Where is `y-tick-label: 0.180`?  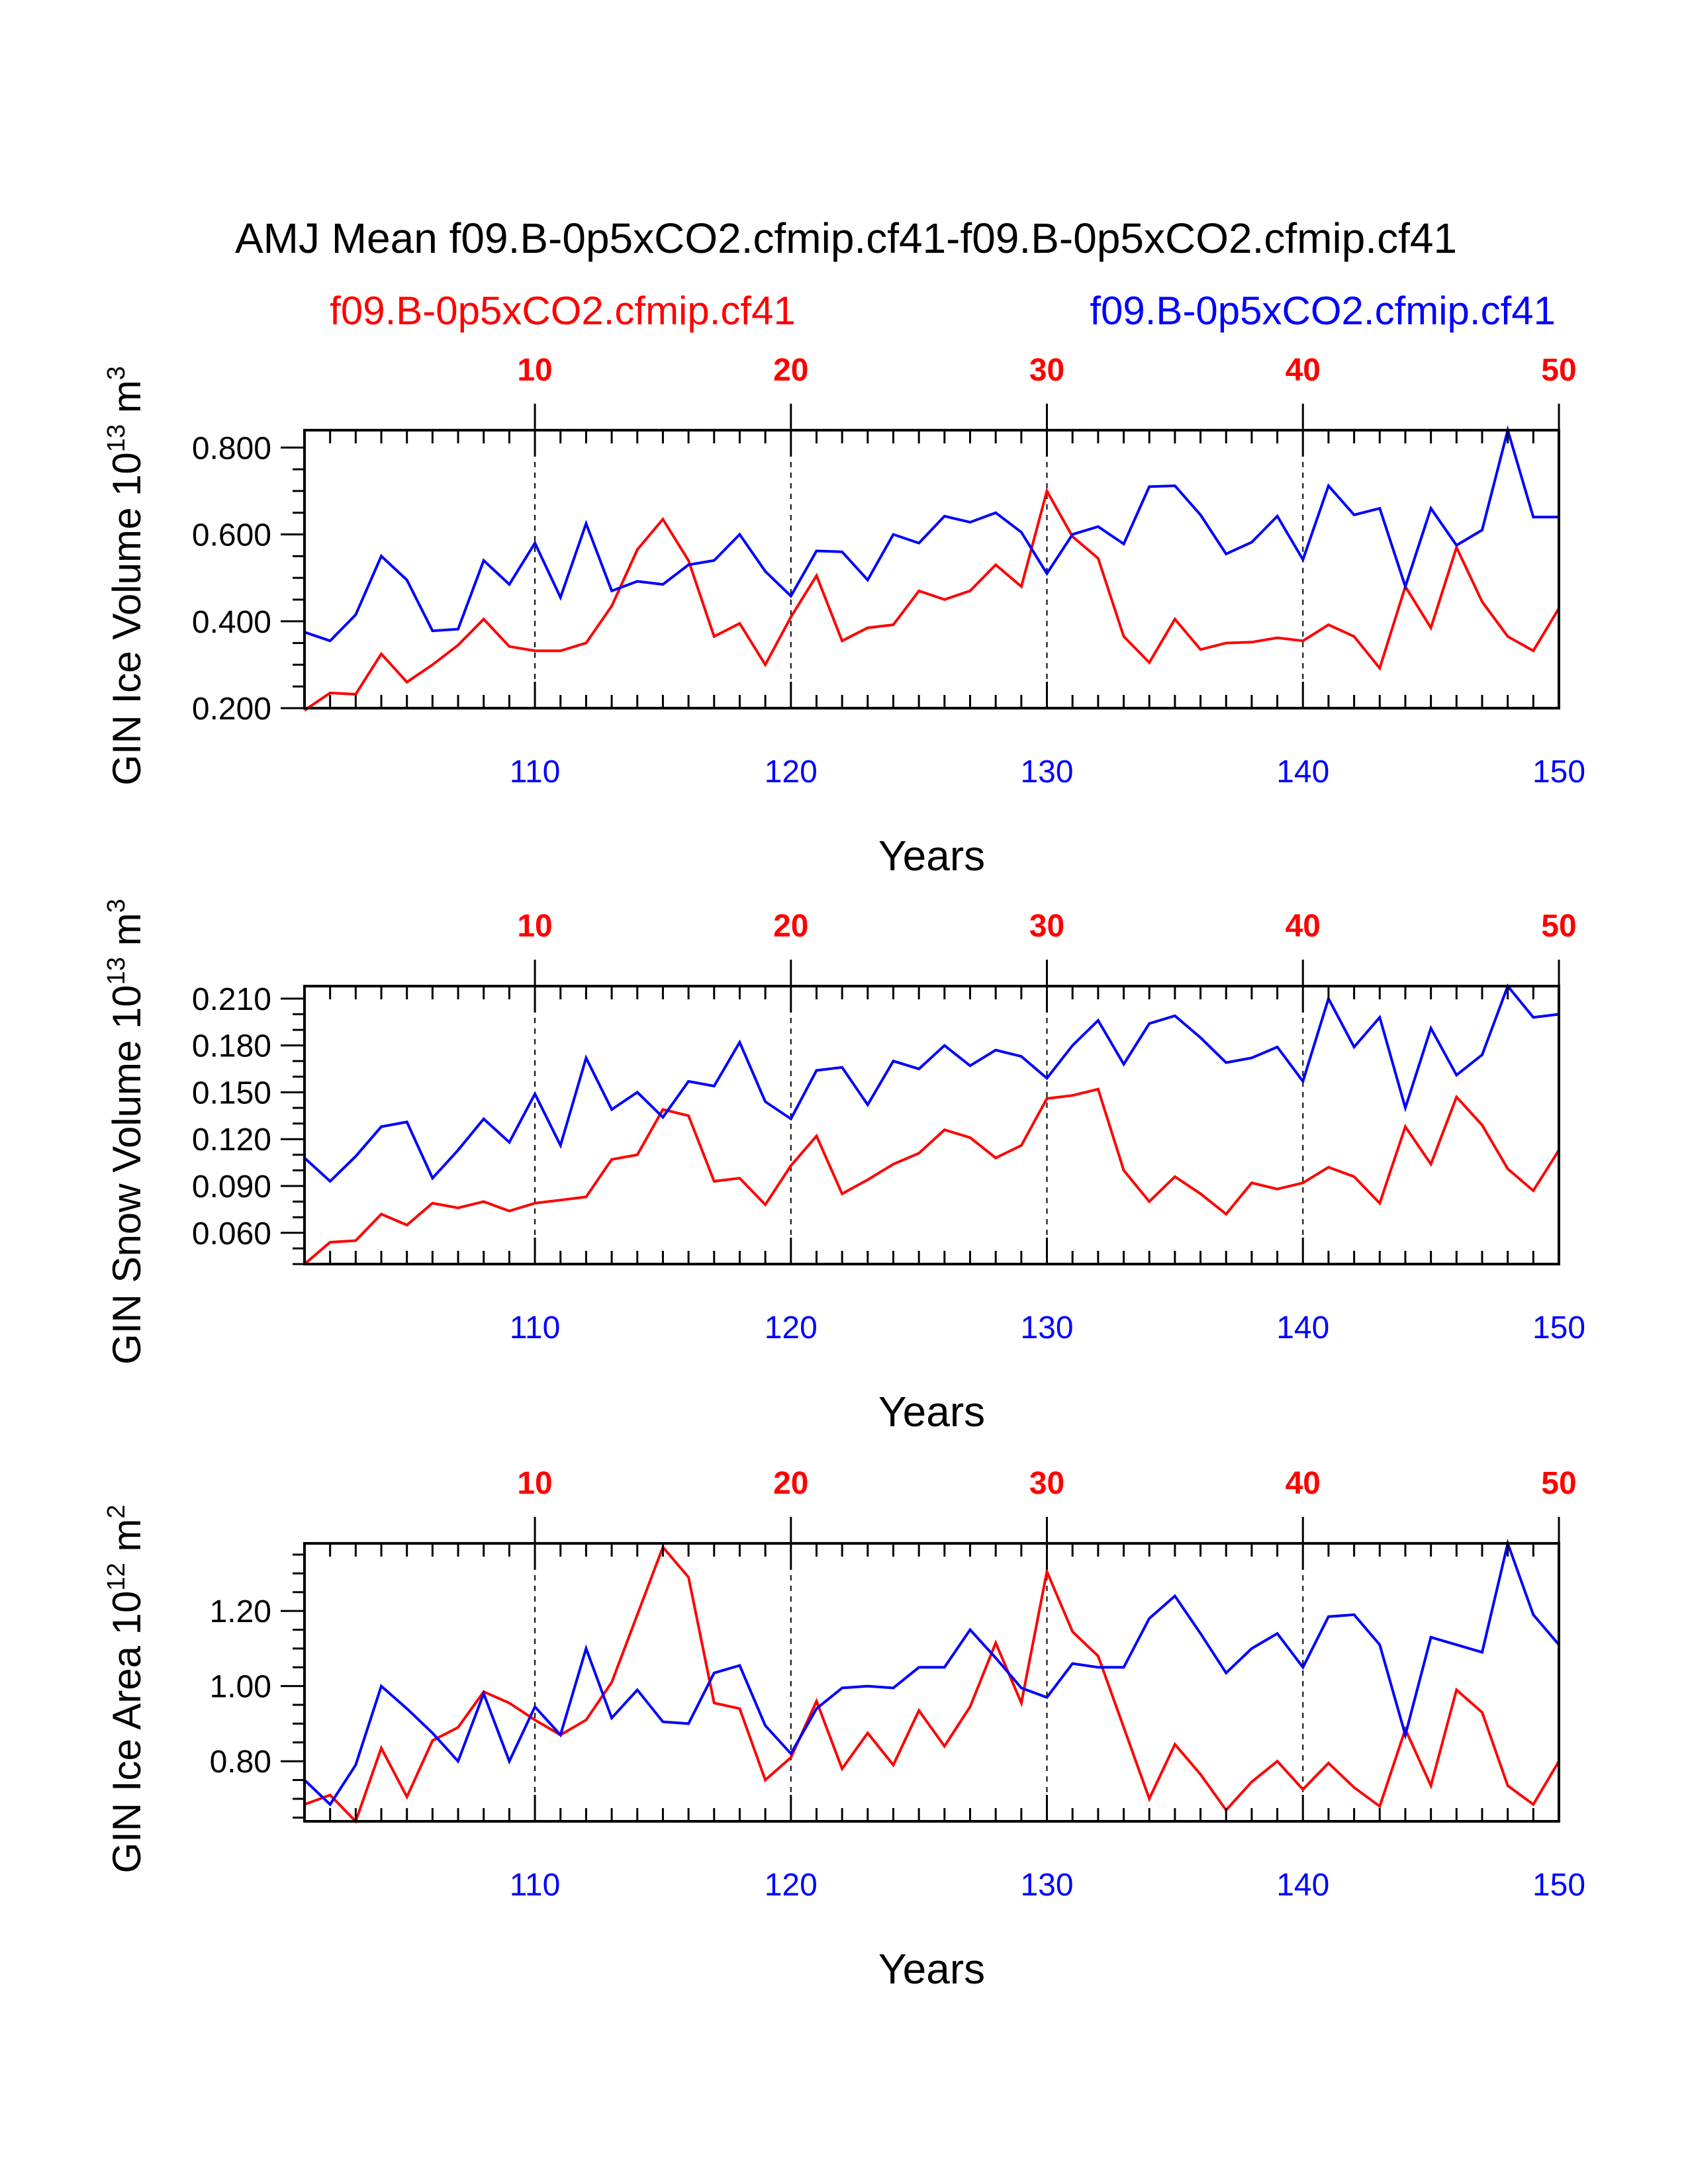 y-tick-label: 0.180 is located at coordinates (231, 1046).